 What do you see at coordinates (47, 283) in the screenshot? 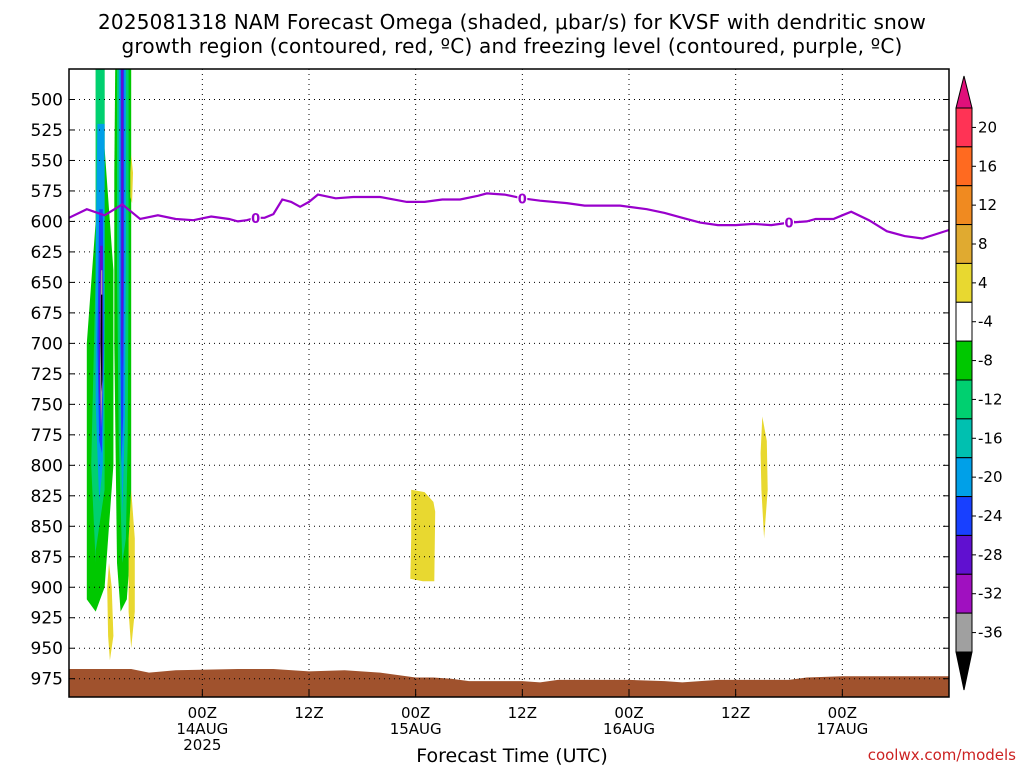
I see `y-tick-label: 650` at bounding box center [47, 283].